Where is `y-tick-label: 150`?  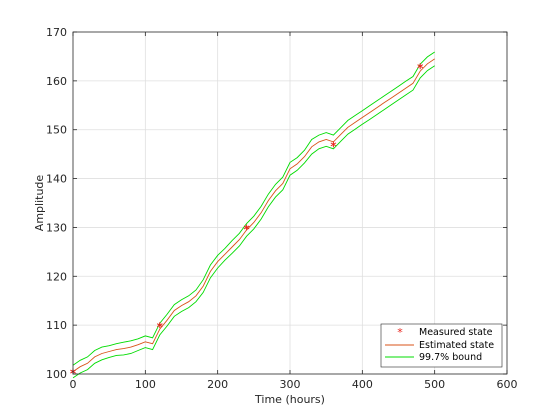 y-tick-label: 150 is located at coordinates (56, 130).